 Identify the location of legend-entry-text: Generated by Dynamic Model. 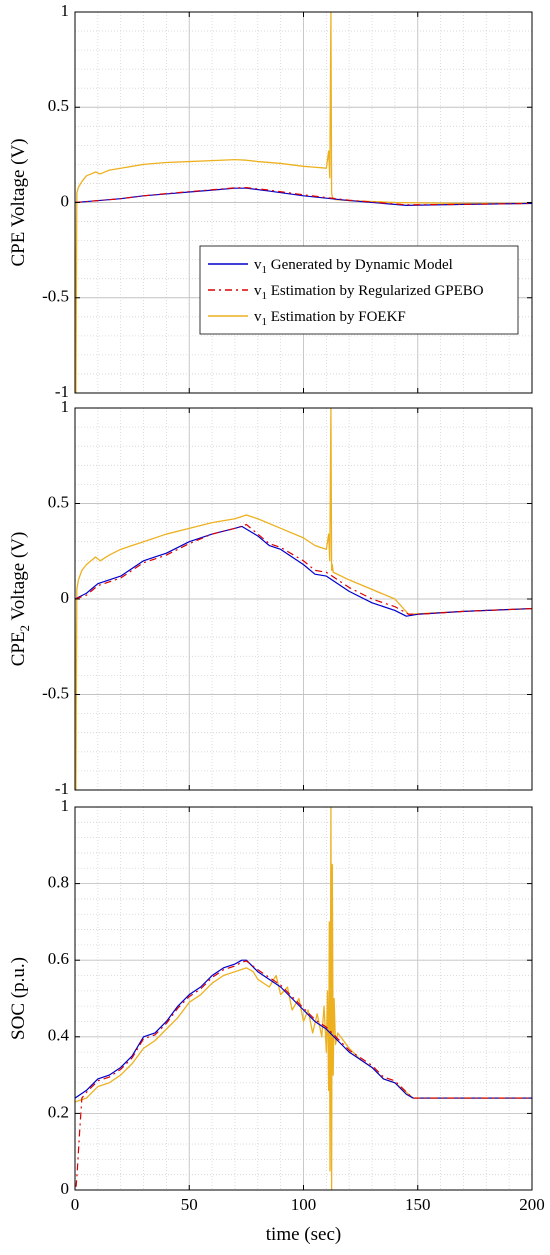
(360, 265).